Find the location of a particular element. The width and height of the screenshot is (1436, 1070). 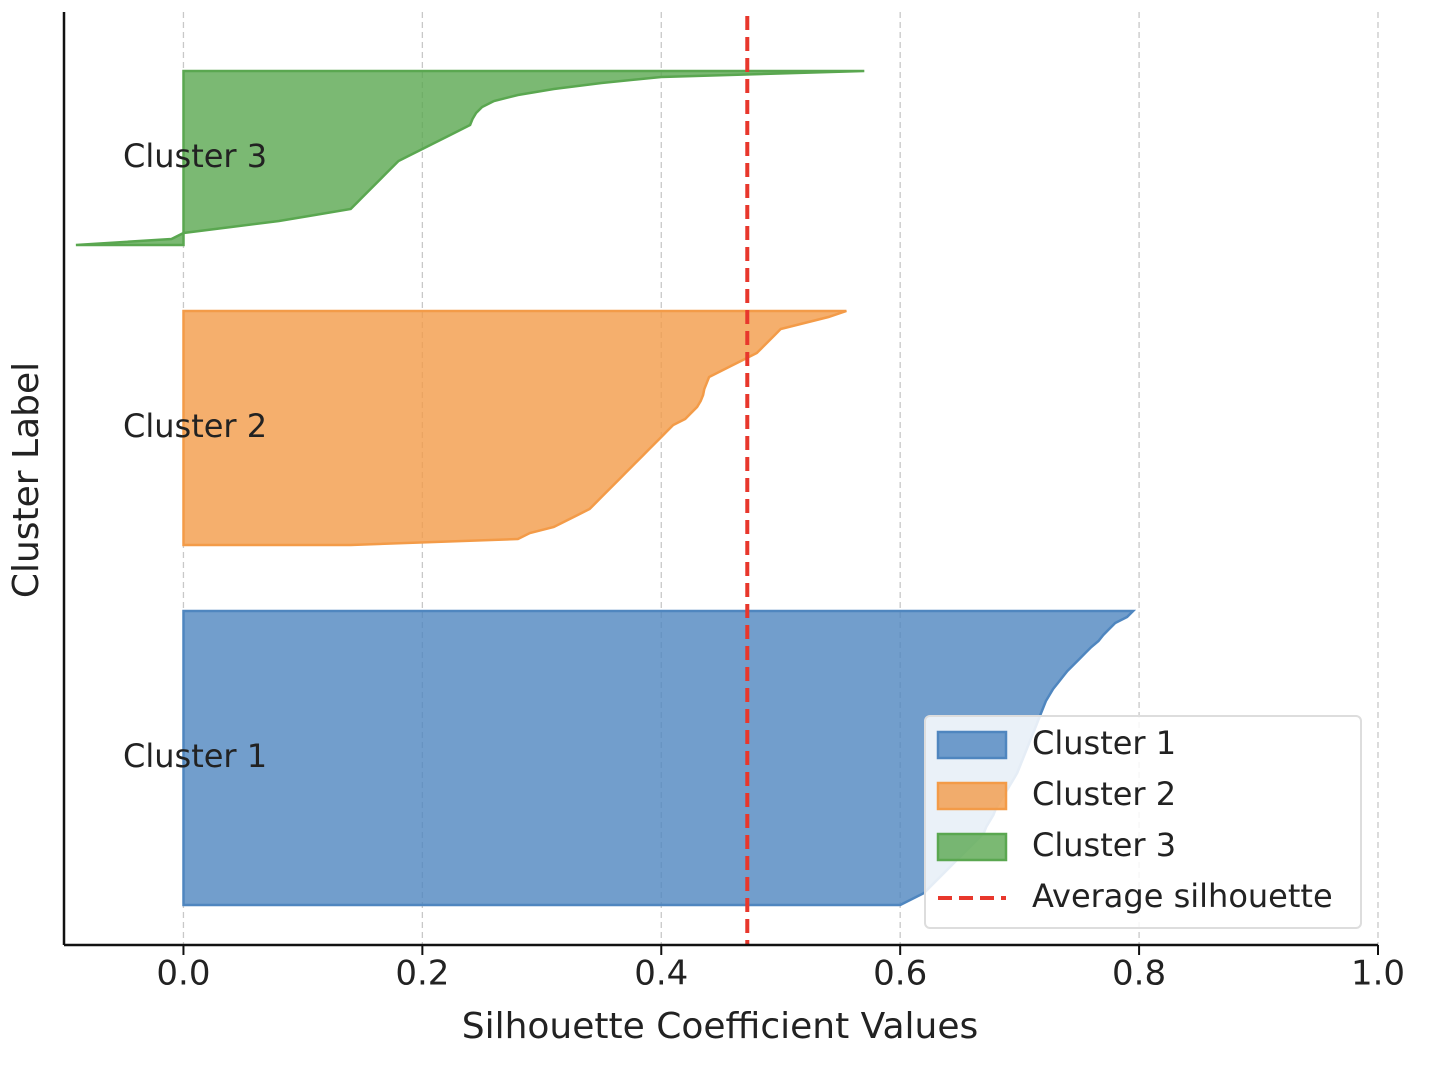

legend-box is located at coordinates (1143, 822).